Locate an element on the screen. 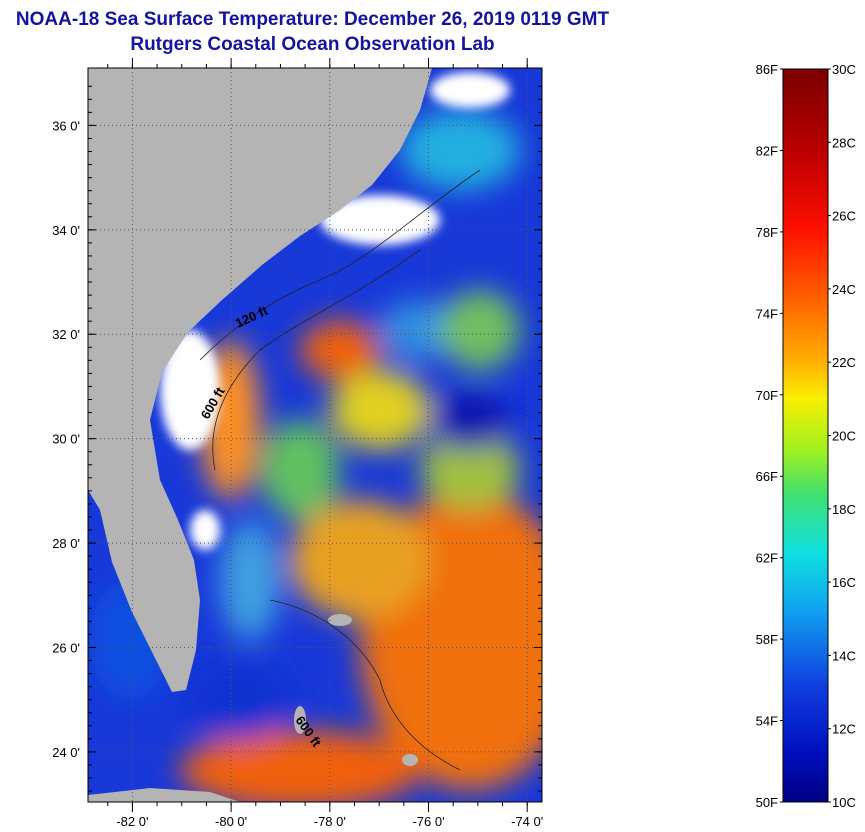  colorbar-c-label: 24C is located at coordinates (844, 289).